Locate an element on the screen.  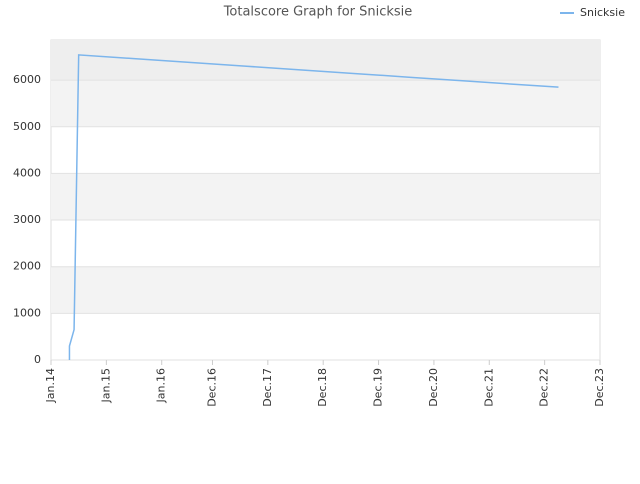
y-tick-label: 3000 is located at coordinates (27, 219).